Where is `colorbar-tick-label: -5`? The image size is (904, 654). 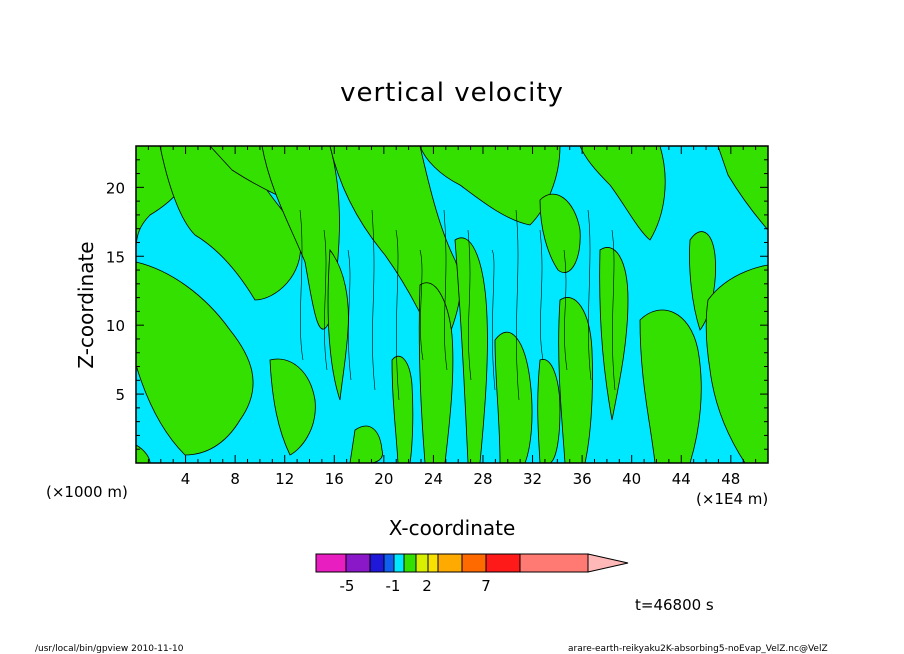 colorbar-tick-label: -5 is located at coordinates (347, 586).